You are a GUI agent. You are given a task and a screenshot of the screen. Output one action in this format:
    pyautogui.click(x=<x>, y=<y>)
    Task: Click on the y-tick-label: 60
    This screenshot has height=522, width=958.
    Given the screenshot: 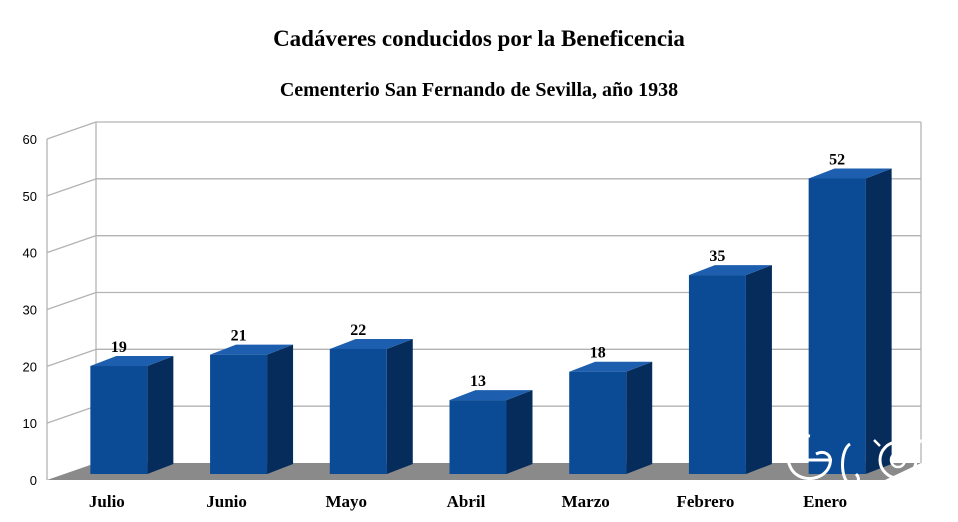 What is the action you would take?
    pyautogui.click(x=30, y=139)
    